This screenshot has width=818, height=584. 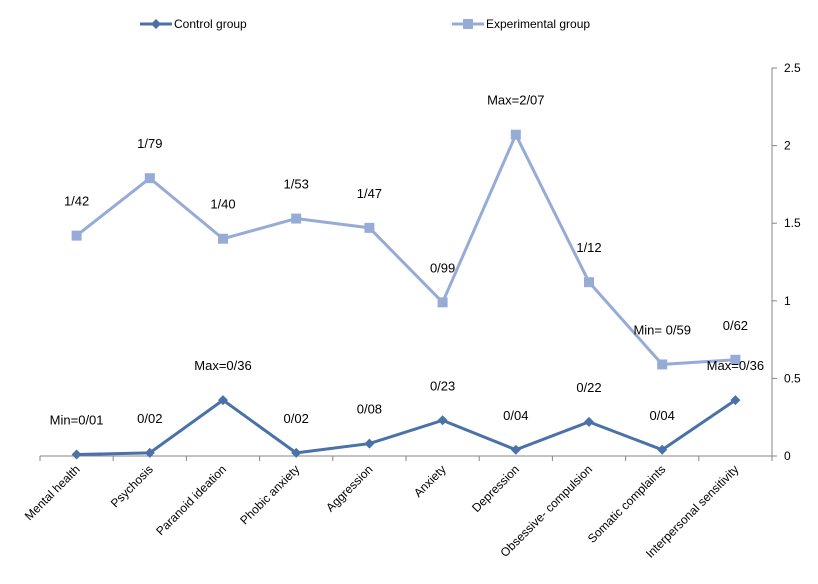 I want to click on x-tick-label: Paranoid ideation, so click(x=191, y=500).